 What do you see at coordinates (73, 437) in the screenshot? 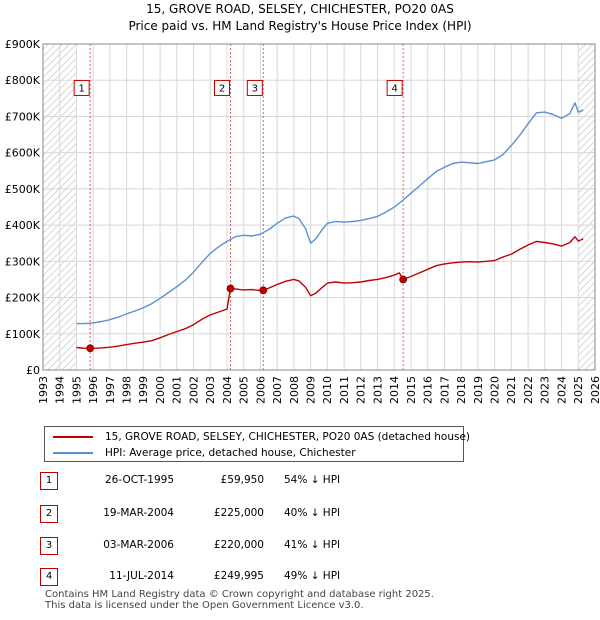
I see `legend-swatch-property` at bounding box center [73, 437].